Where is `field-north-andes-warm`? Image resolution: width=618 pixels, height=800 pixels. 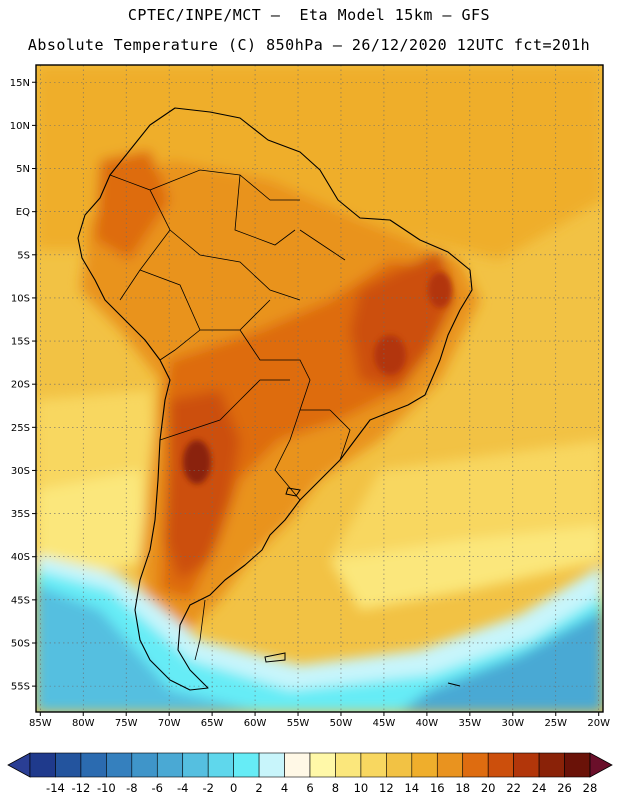 field-north-andes-warm is located at coordinates (132, 205).